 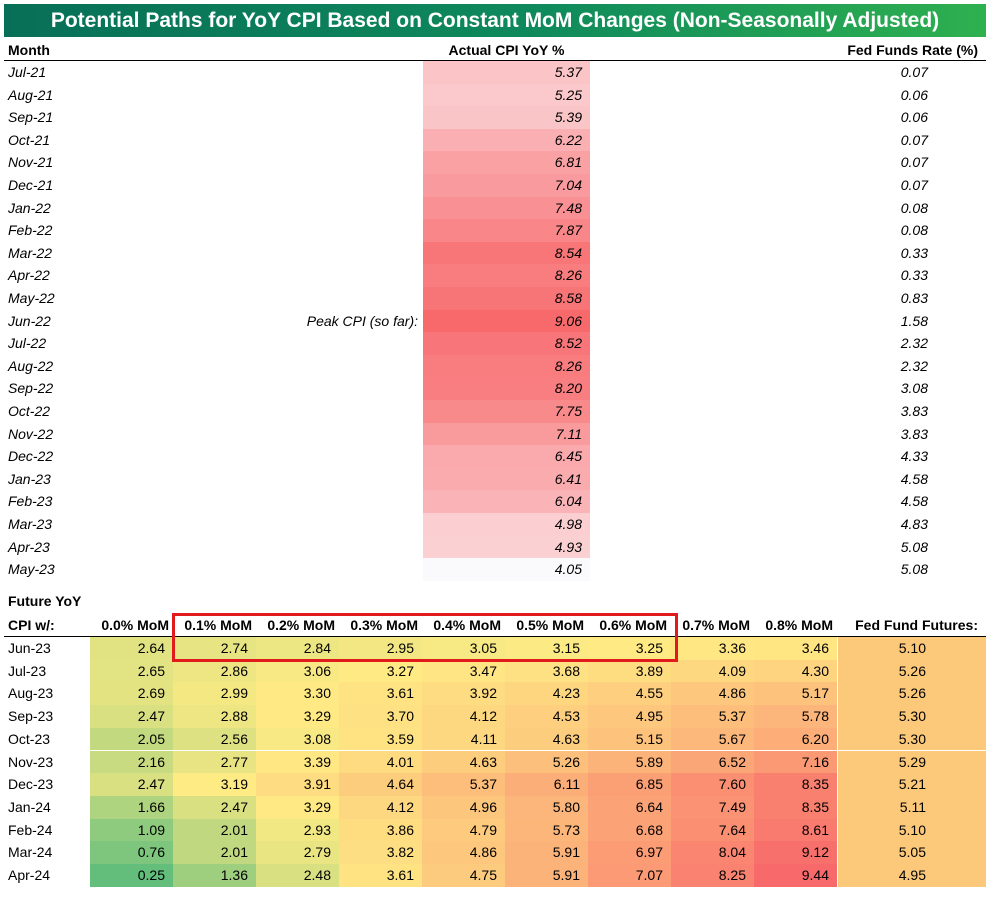 What do you see at coordinates (912, 852) in the screenshot?
I see `futures-cell: 5.05` at bounding box center [912, 852].